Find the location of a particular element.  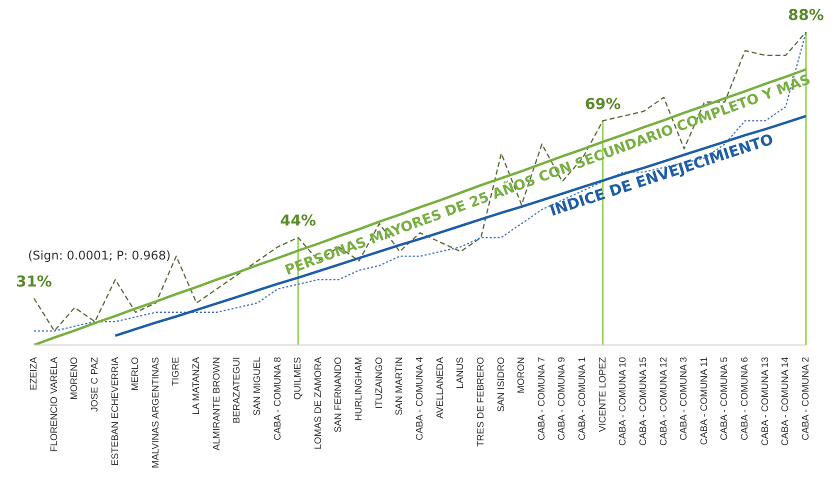

data-label: 44% is located at coordinates (298, 221).